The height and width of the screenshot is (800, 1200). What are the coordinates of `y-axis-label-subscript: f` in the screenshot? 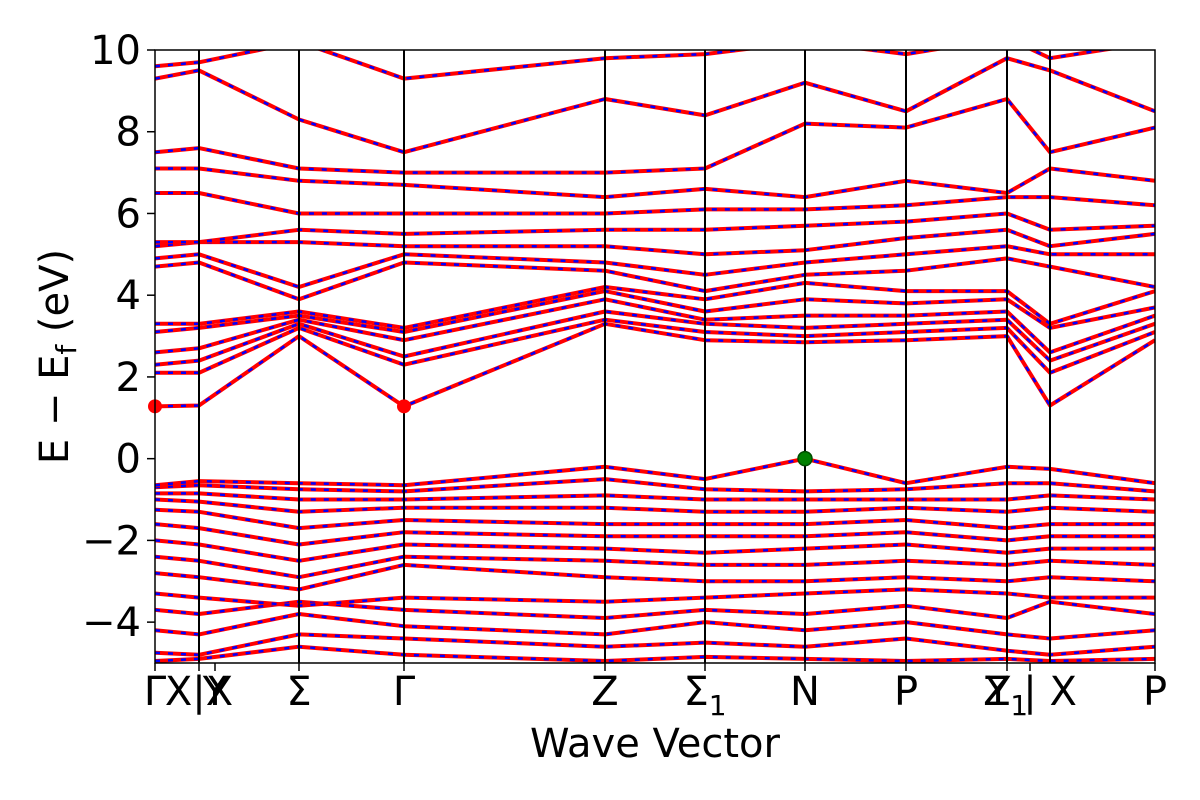 It's located at (66, 349).